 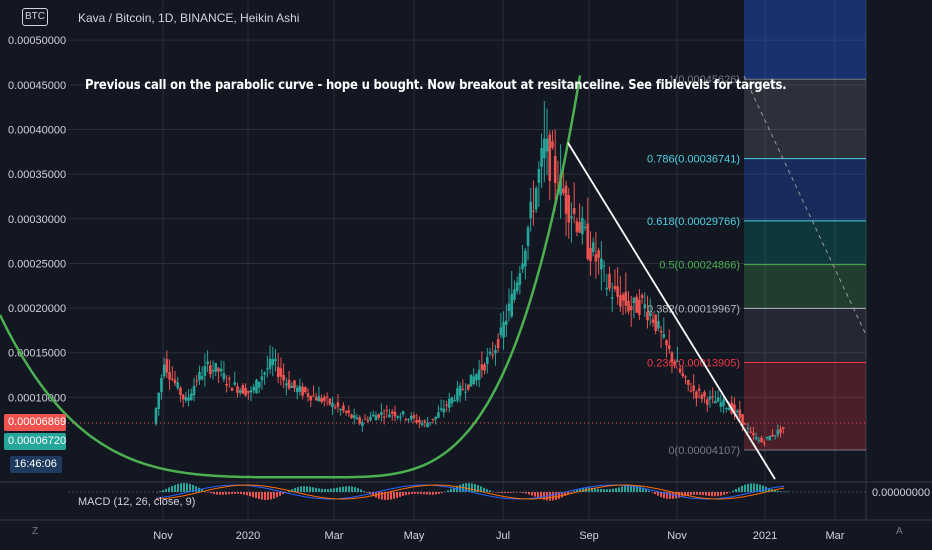 What do you see at coordinates (163, 536) in the screenshot?
I see `x-tick-label: Nov` at bounding box center [163, 536].